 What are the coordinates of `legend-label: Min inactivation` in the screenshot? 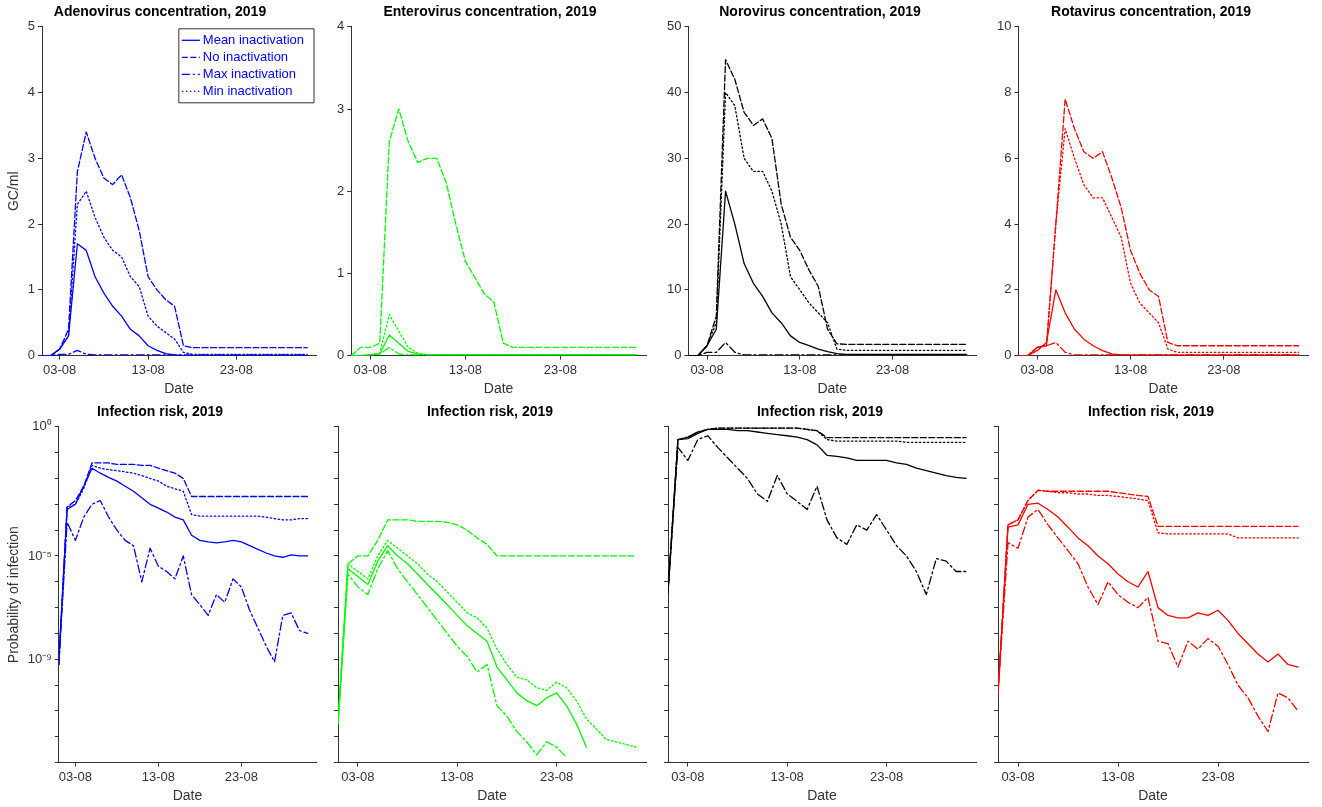 It's located at (247, 90).